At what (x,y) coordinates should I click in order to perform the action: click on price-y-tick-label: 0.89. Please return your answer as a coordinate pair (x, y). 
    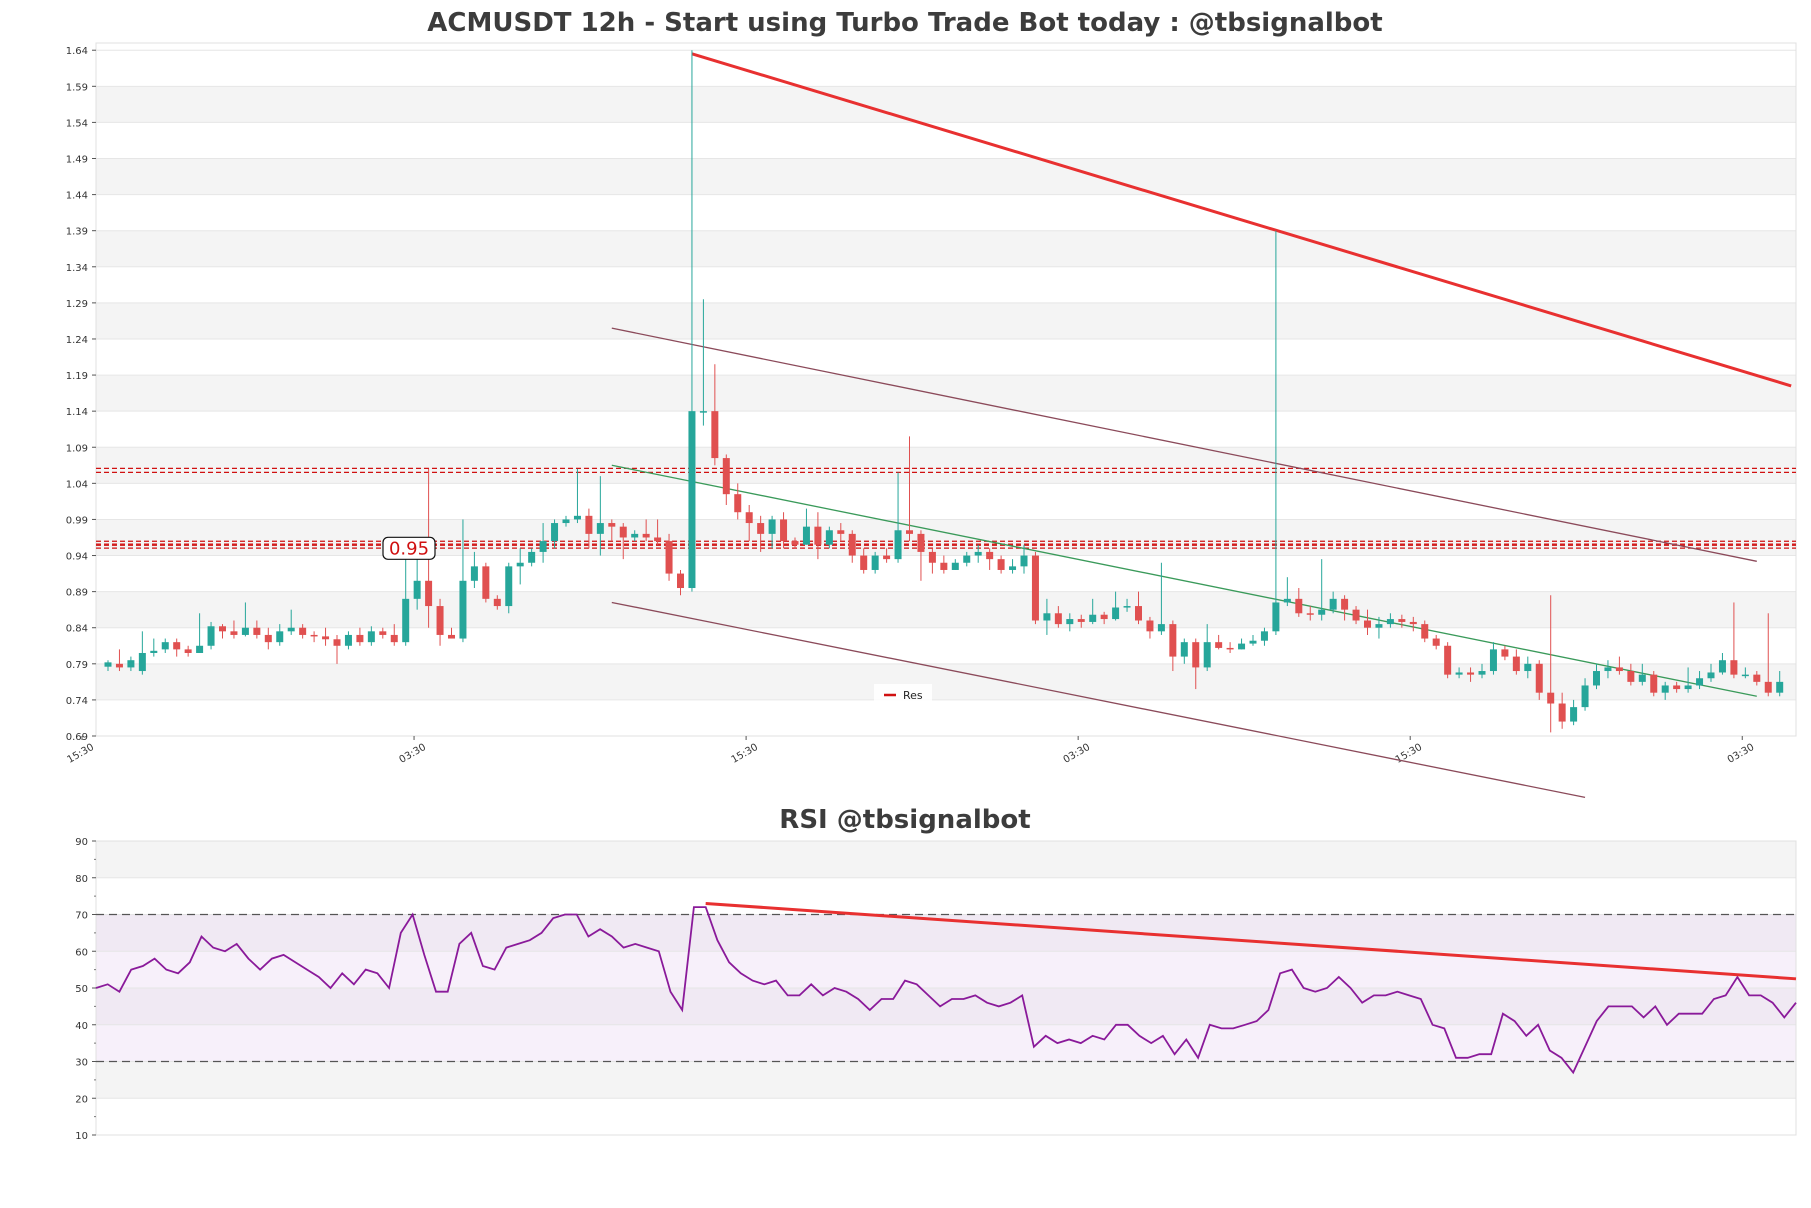
    Looking at the image, I should click on (77, 593).